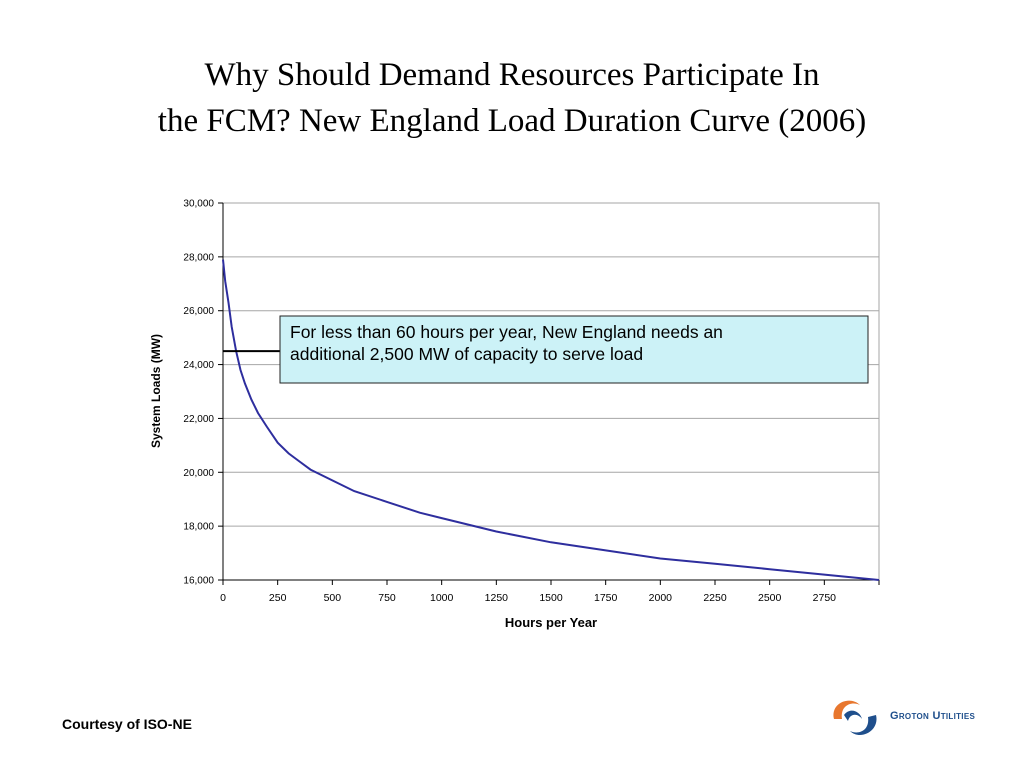  I want to click on groton-utilities-logo: Groton Utilities, so click(901, 718).